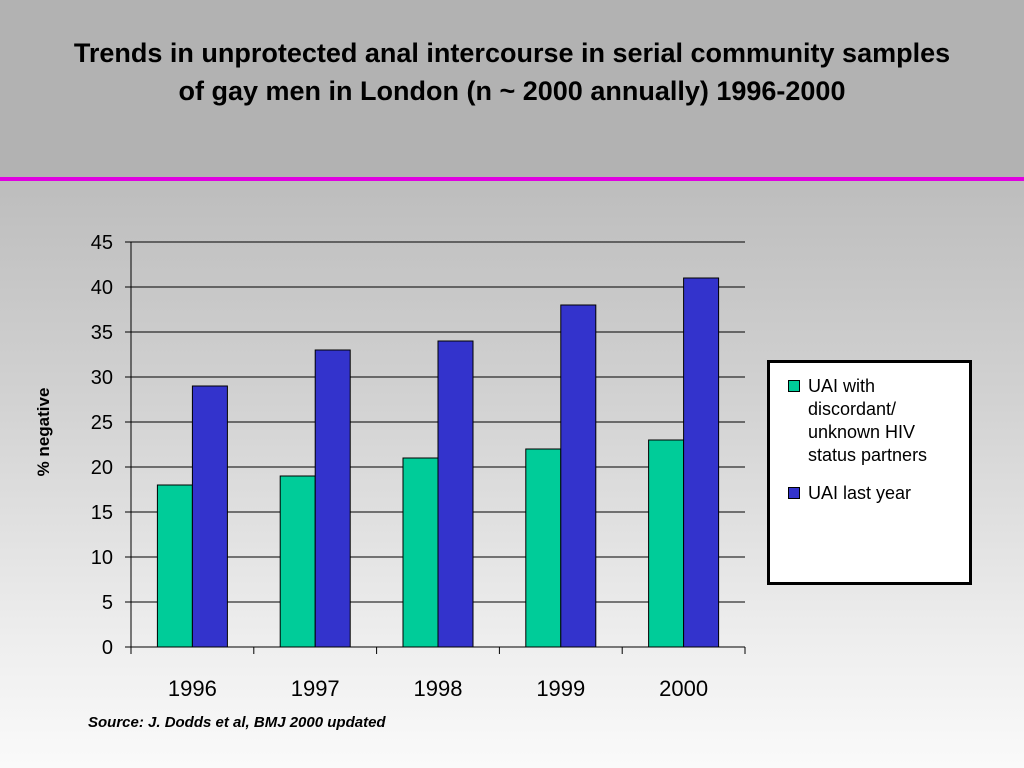 This screenshot has width=1024, height=768. Describe the element at coordinates (560, 688) in the screenshot. I see `x-tick-label: 1999` at that location.